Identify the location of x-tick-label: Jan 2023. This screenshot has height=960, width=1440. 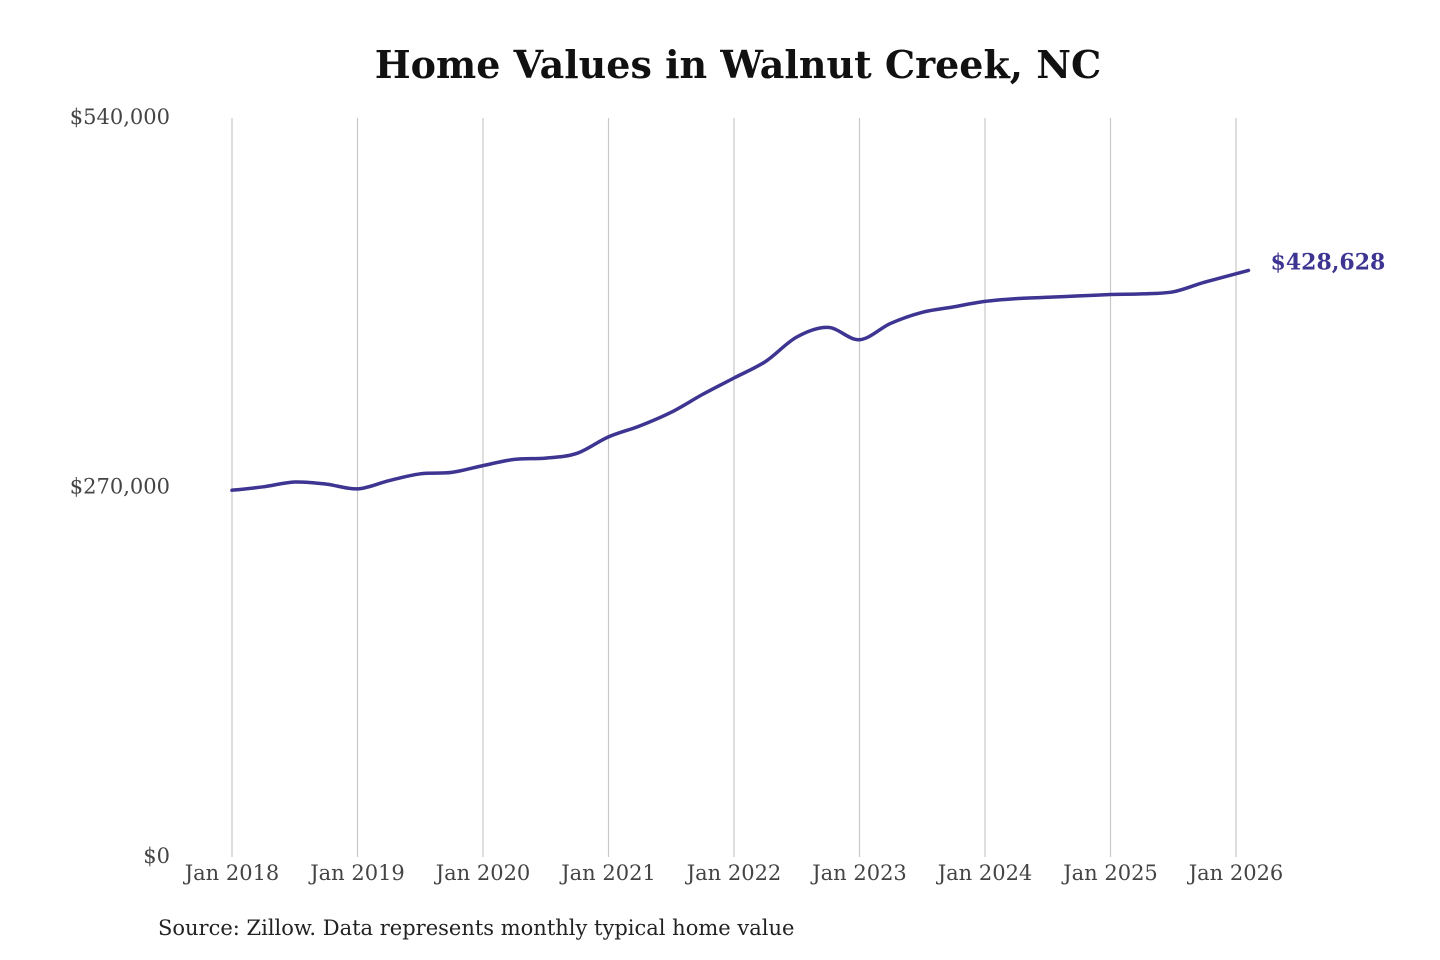
(858, 873).